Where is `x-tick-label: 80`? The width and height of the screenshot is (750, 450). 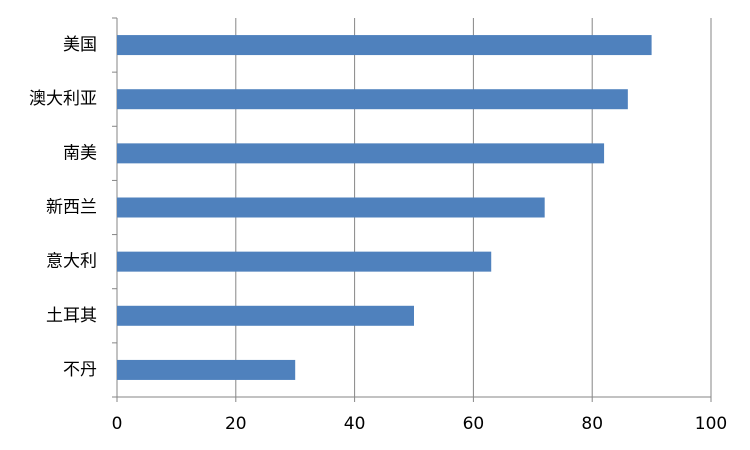
x-tick-label: 80 is located at coordinates (592, 424).